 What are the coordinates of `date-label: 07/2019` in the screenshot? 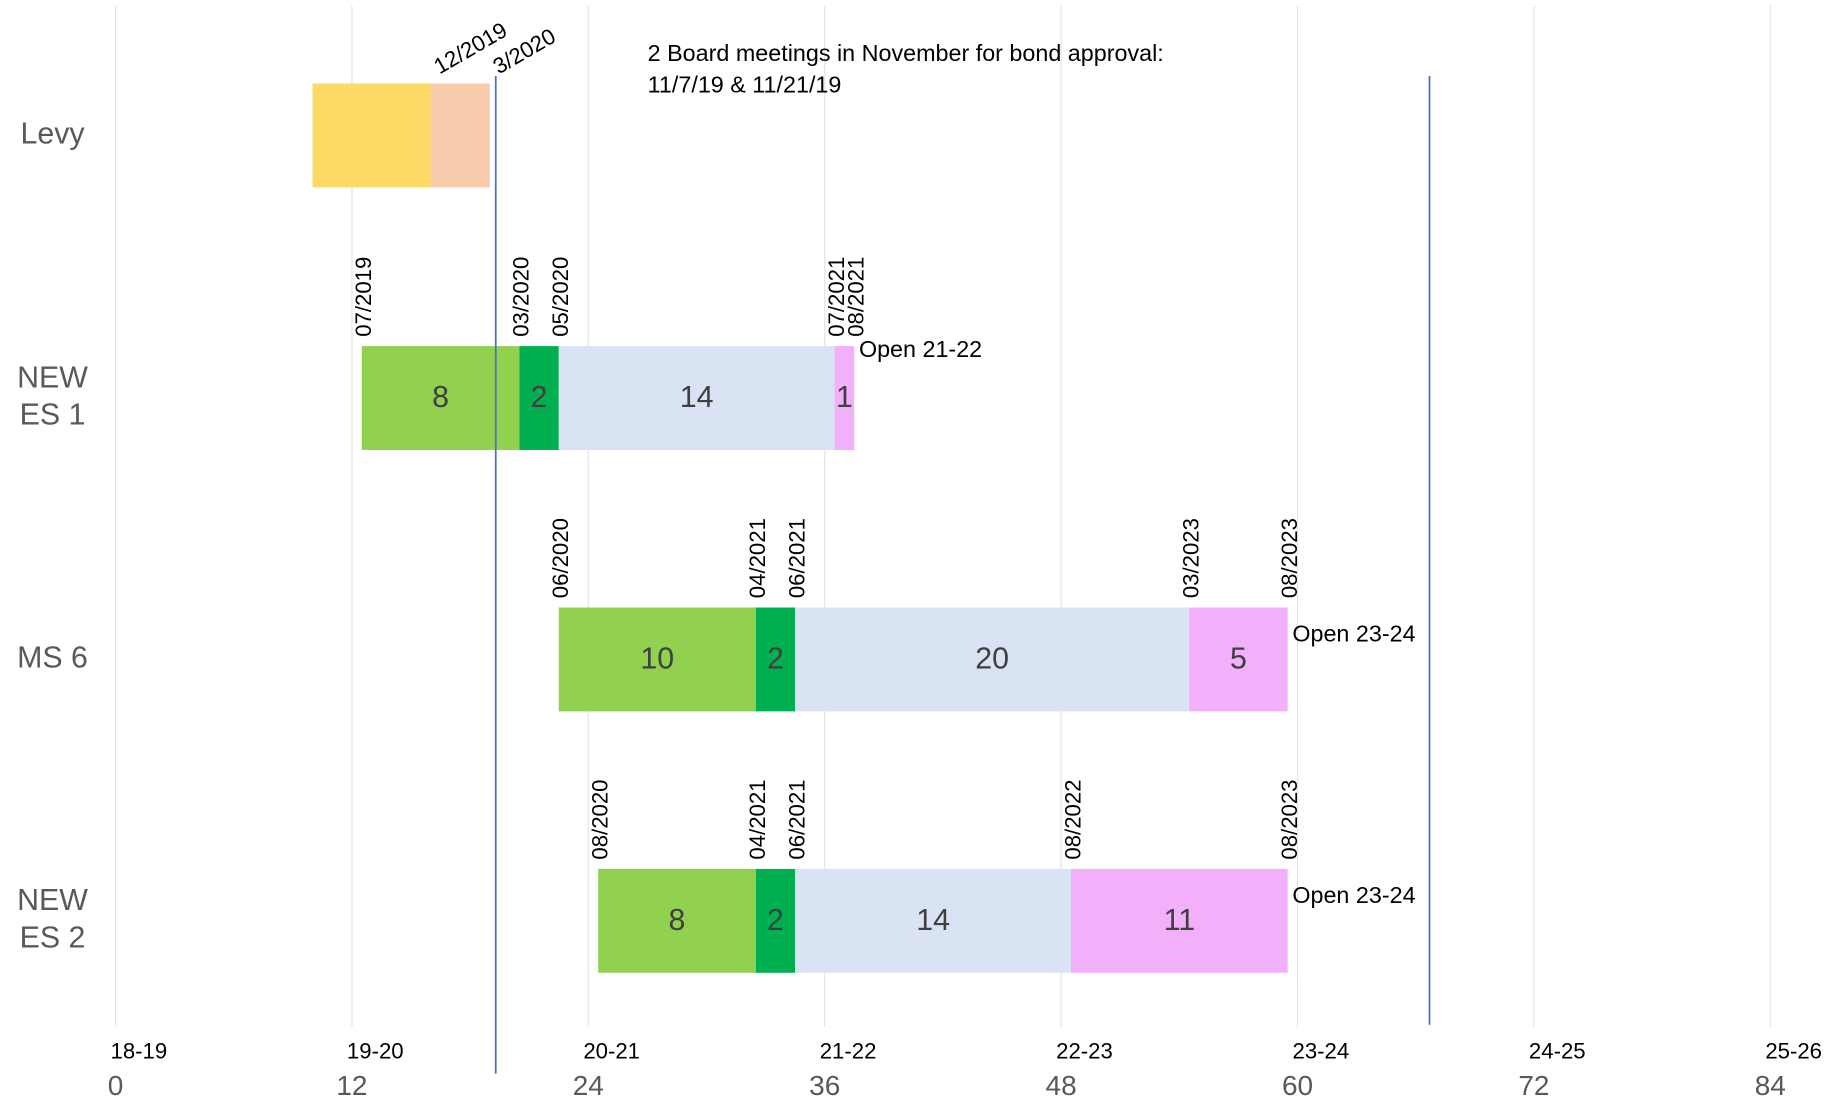 It's located at (363, 297).